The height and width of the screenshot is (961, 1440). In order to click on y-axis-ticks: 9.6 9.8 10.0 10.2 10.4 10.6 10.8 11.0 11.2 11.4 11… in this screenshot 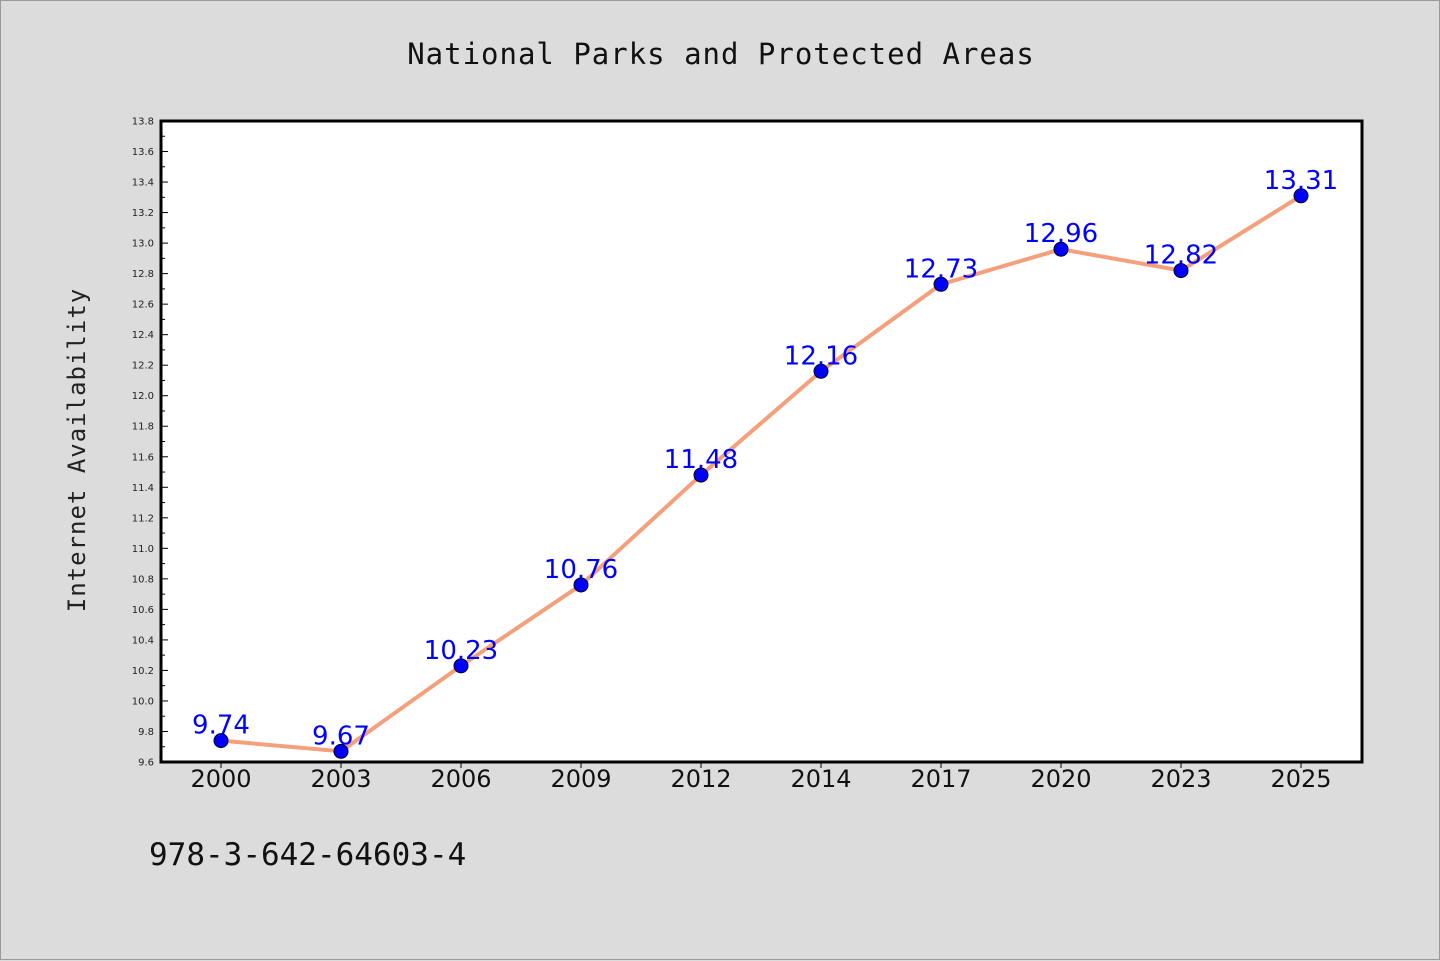, I will do `click(150, 443)`.